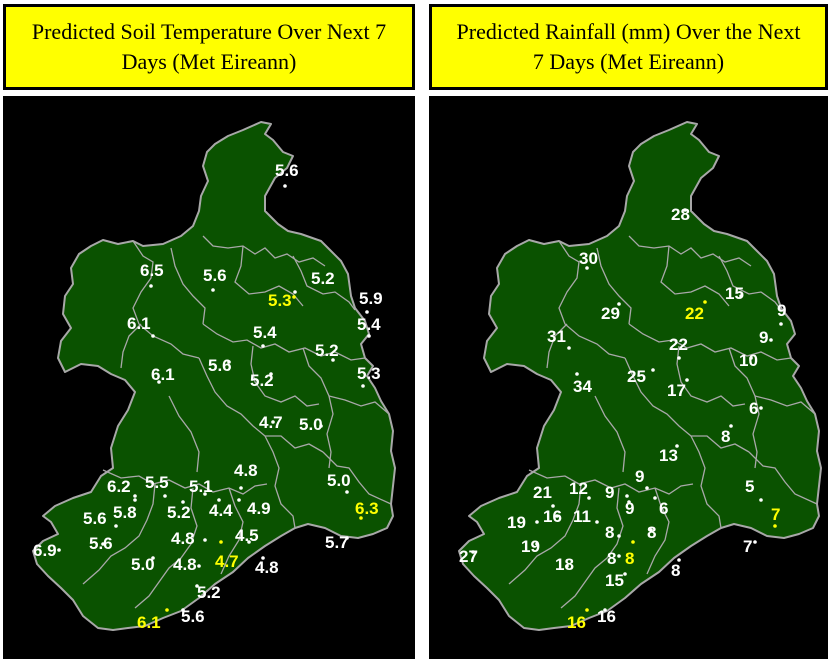  Describe the element at coordinates (367, 508) in the screenshot. I see `station-value-label: 6.3` at that location.